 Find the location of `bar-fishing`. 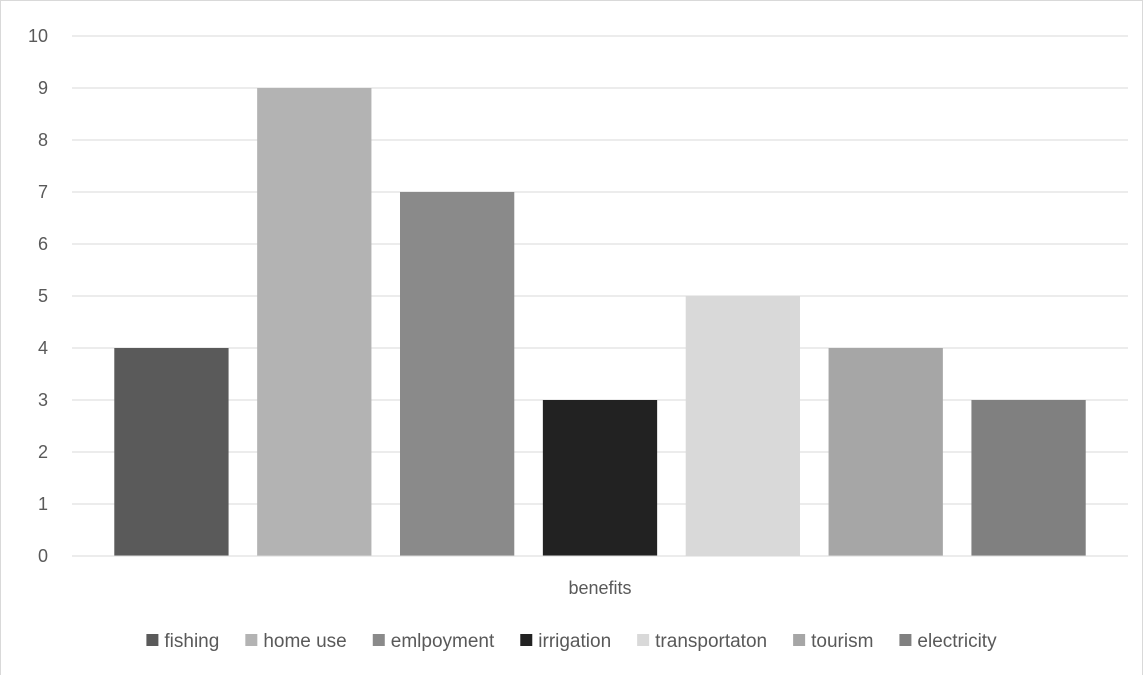

bar-fishing is located at coordinates (171, 452).